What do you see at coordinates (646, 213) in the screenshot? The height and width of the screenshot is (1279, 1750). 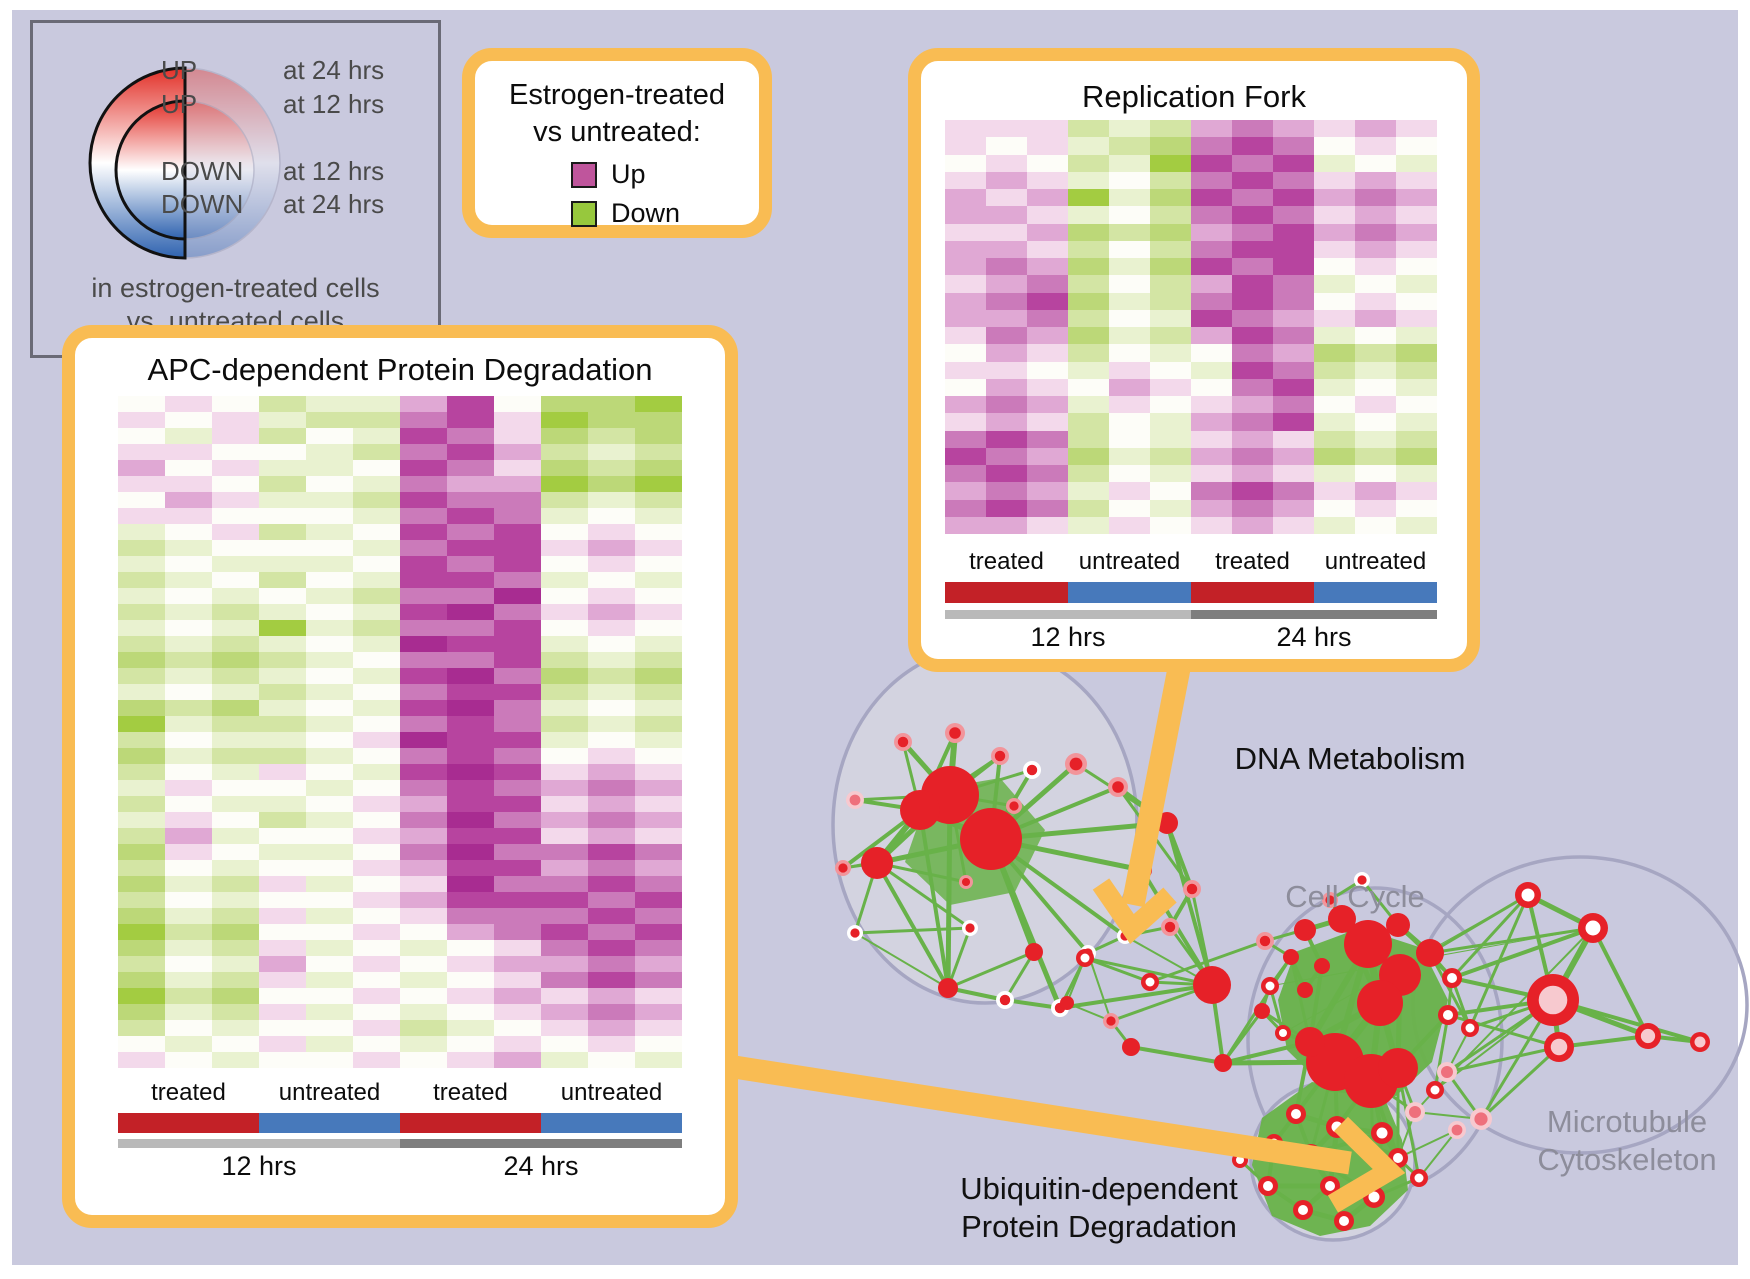 I see `down-label: Down` at bounding box center [646, 213].